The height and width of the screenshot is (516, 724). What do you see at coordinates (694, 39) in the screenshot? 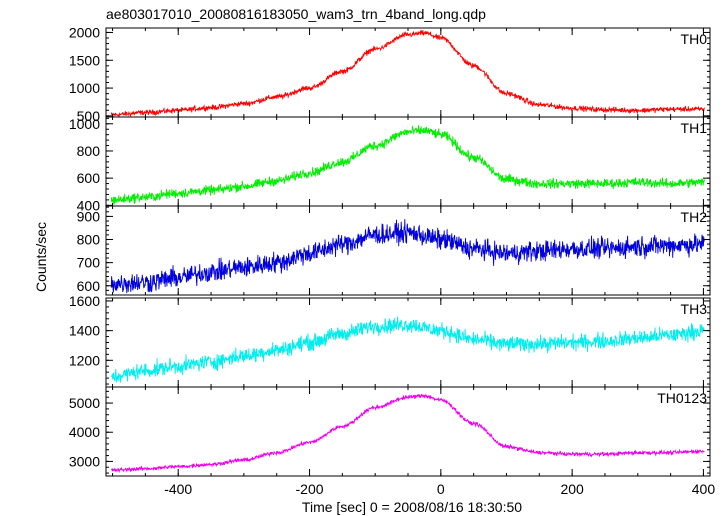
I see `panel-label: TH0` at bounding box center [694, 39].